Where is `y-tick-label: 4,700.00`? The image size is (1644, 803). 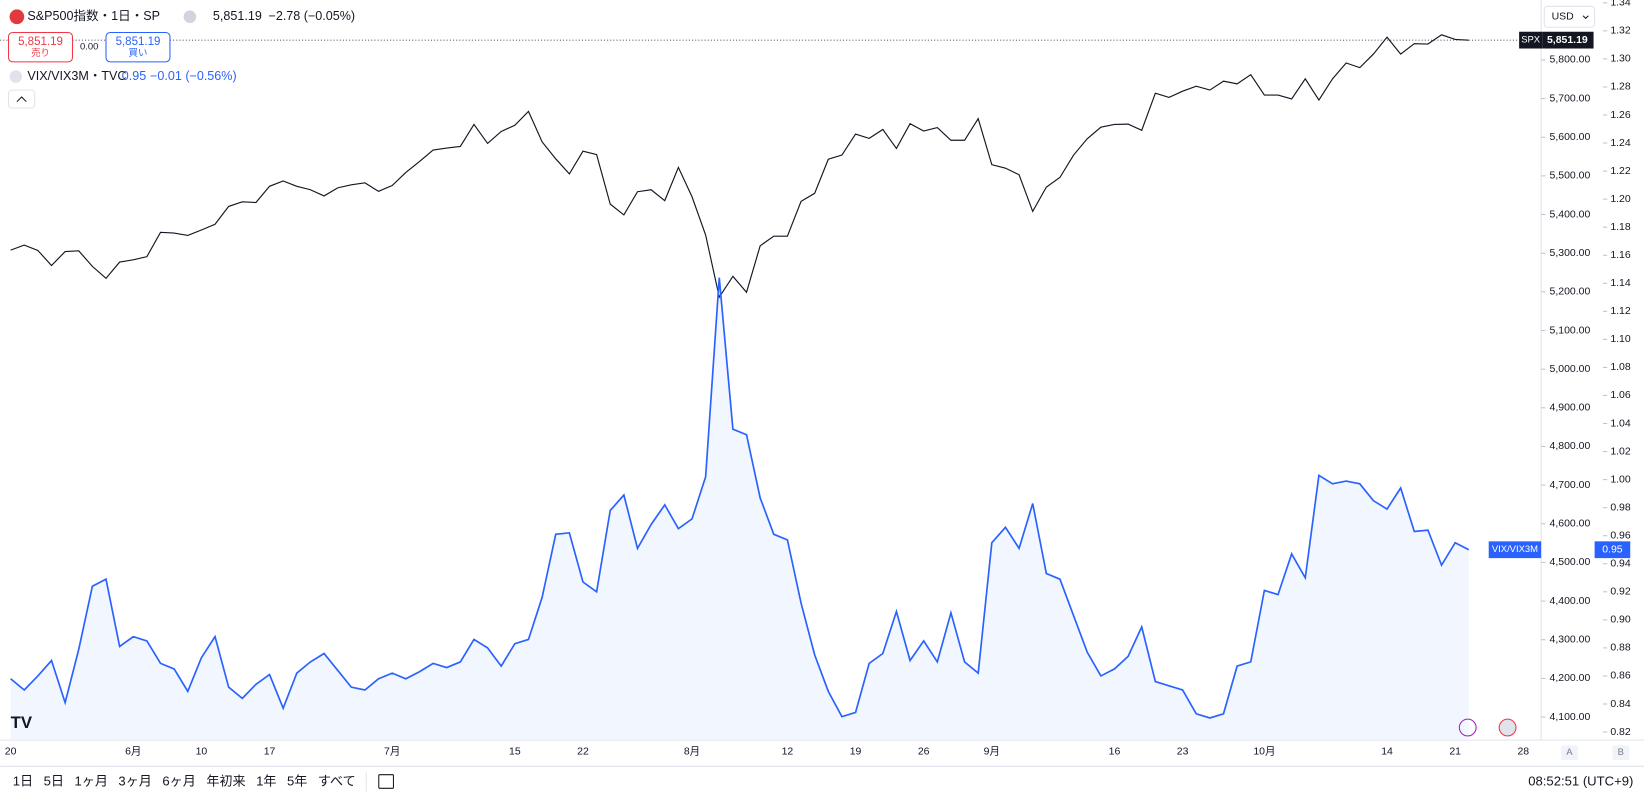 y-tick-label: 4,700.00 is located at coordinates (1570, 485).